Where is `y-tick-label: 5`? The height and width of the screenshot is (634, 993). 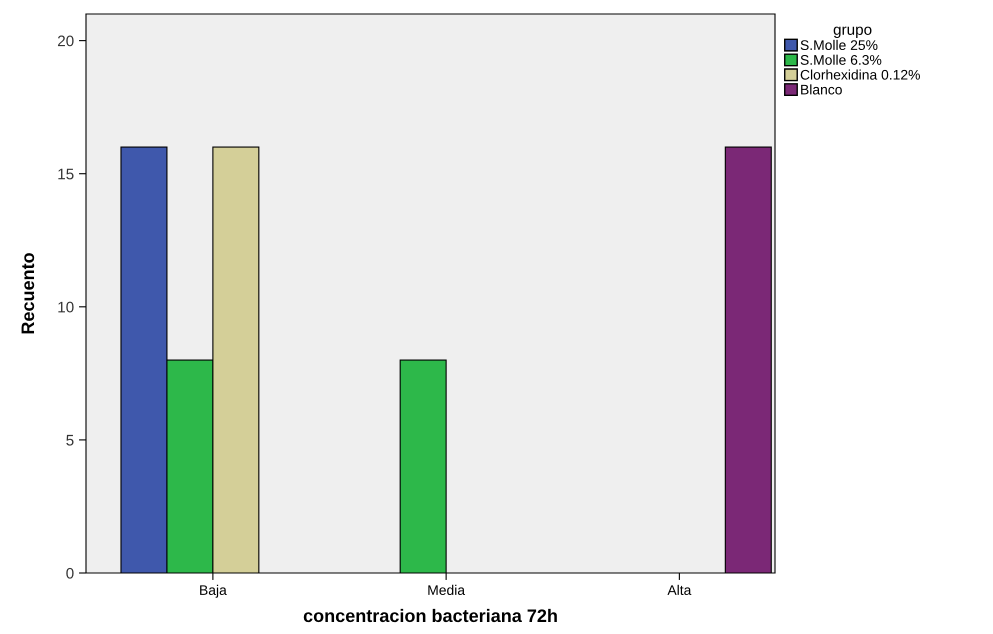
y-tick-label: 5 is located at coordinates (70, 440).